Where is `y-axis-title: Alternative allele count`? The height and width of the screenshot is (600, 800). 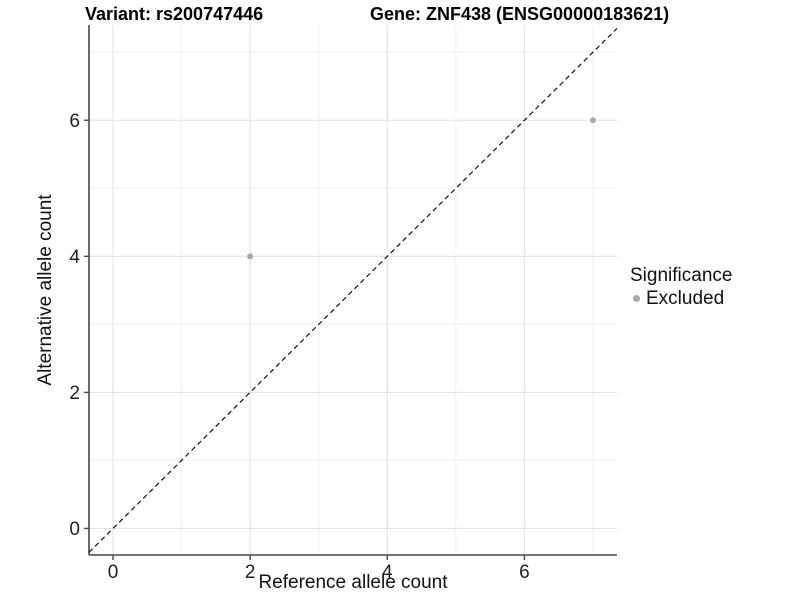 y-axis-title: Alternative allele count is located at coordinates (45, 290).